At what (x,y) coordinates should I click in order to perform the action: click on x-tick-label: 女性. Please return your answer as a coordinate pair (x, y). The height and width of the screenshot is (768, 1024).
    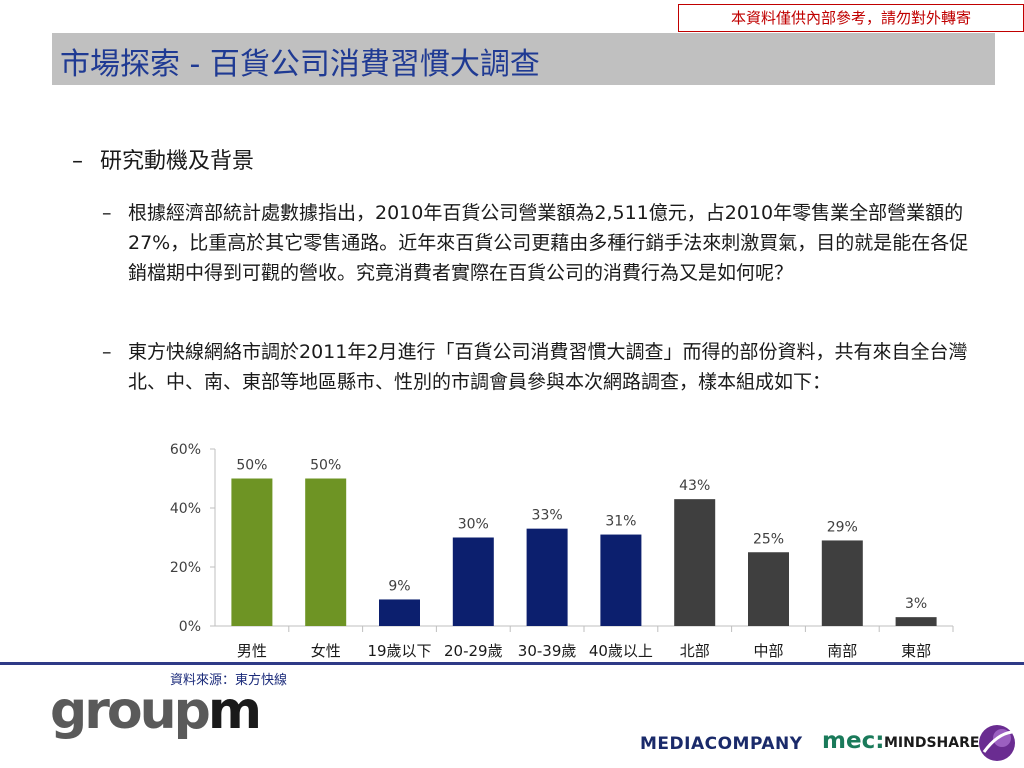
    Looking at the image, I should click on (326, 651).